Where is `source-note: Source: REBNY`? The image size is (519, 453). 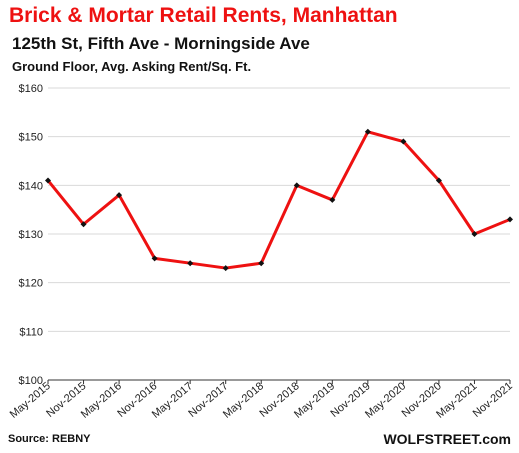
source-note: Source: REBNY is located at coordinates (49, 439).